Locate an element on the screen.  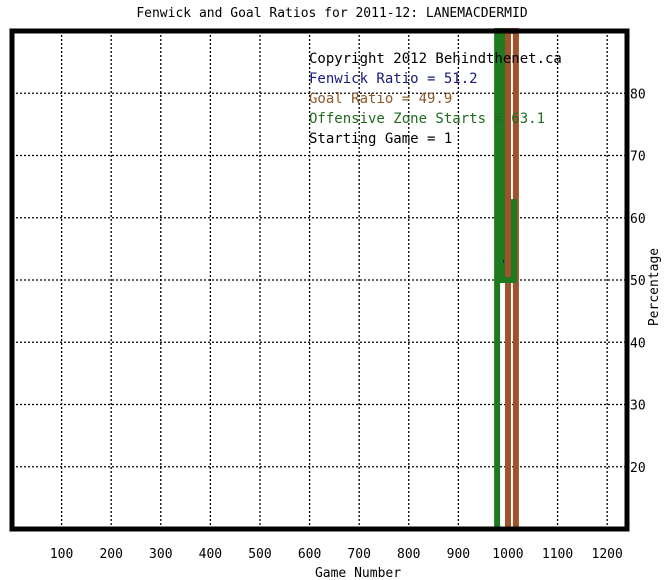
y-tick-label: 50 is located at coordinates (638, 281).